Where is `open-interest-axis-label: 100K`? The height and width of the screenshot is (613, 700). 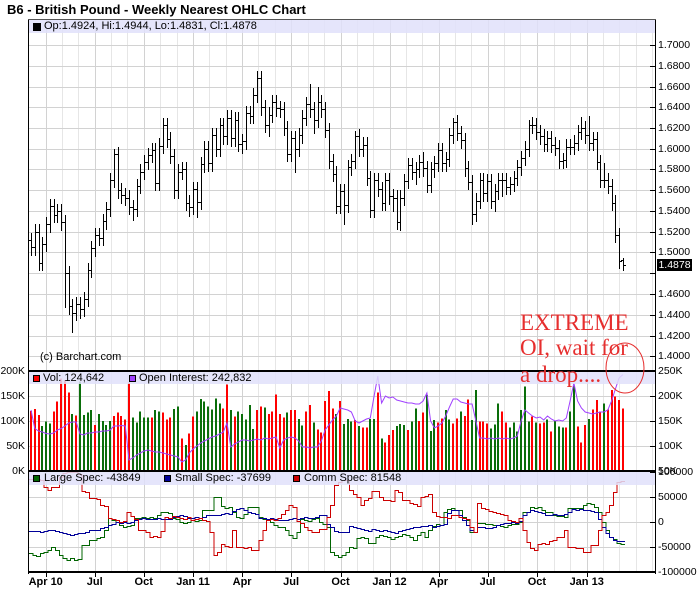
open-interest-axis-label: 100K is located at coordinates (670, 446).